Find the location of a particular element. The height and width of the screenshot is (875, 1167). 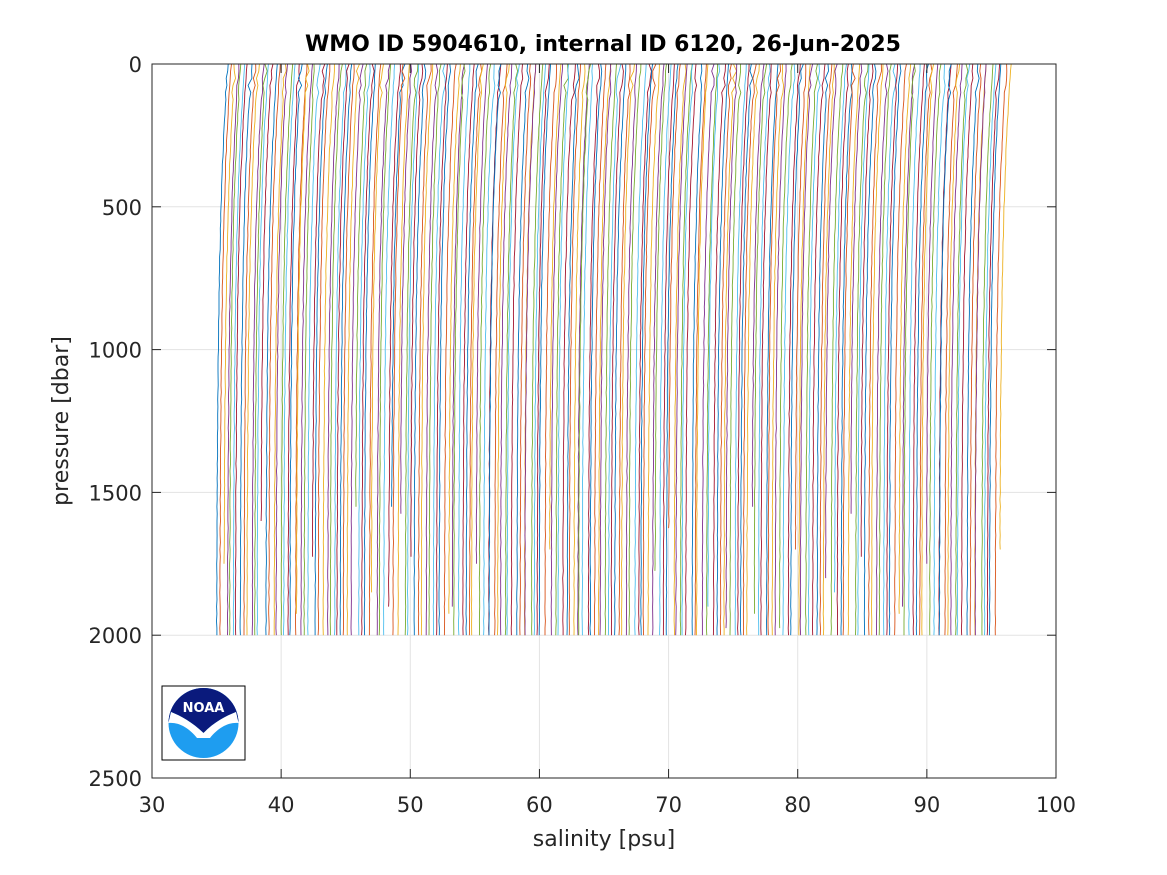

y-tick-label: 2500 is located at coordinates (115, 779).